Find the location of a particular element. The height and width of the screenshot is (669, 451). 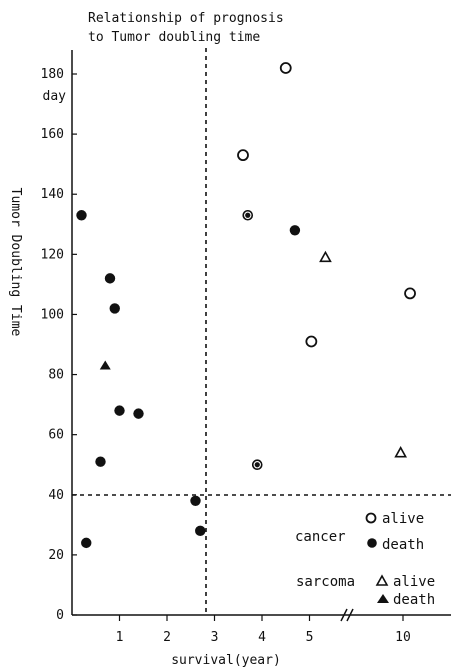

x-tick-group: 1 2 3 4 5 10 is located at coordinates (263, 630).